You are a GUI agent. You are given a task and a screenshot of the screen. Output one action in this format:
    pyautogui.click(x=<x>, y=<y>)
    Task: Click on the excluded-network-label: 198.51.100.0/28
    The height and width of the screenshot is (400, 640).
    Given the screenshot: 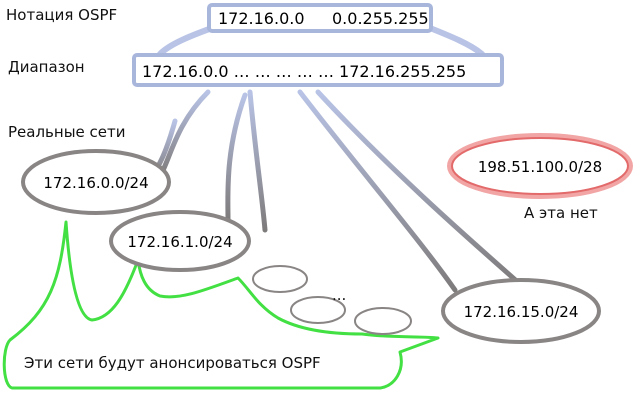 What is the action you would take?
    pyautogui.click(x=540, y=167)
    